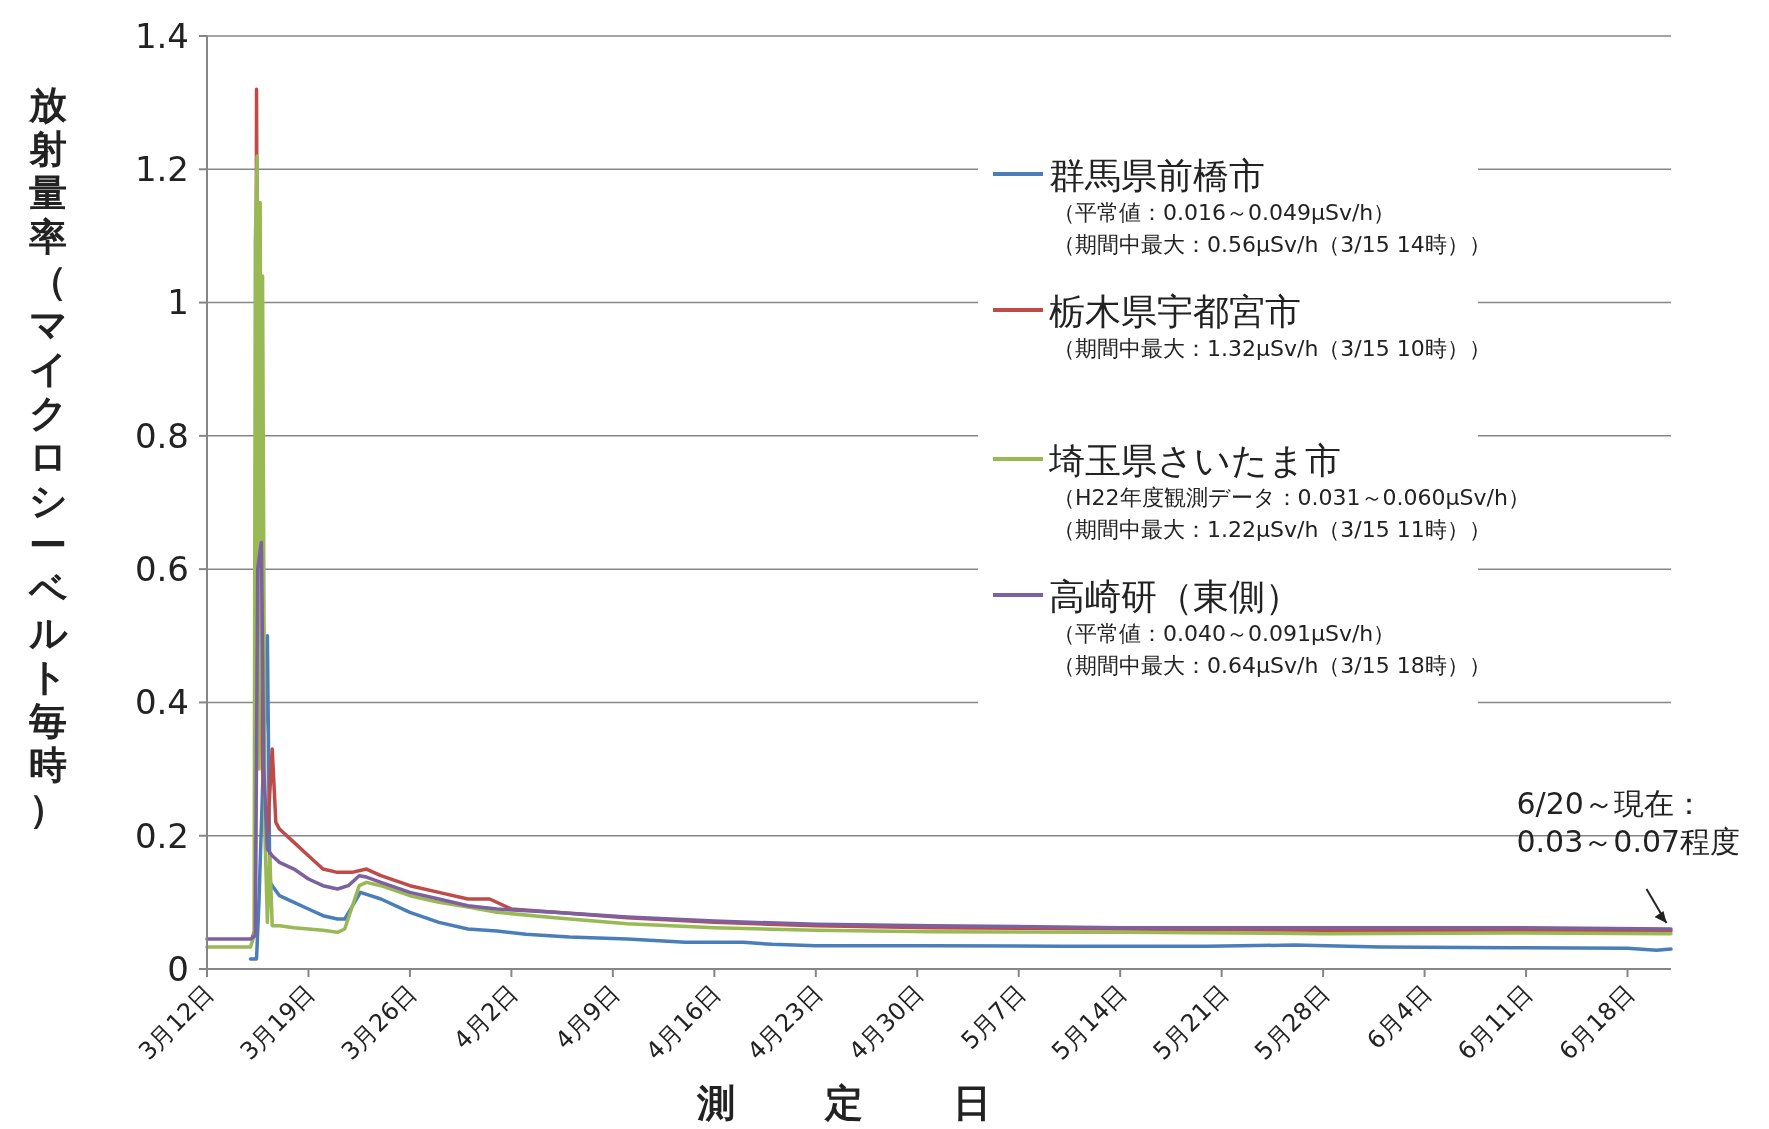 The height and width of the screenshot is (1129, 1769). Describe the element at coordinates (785, 1022) in the screenshot. I see `x-tick-label: 4月23日` at that location.